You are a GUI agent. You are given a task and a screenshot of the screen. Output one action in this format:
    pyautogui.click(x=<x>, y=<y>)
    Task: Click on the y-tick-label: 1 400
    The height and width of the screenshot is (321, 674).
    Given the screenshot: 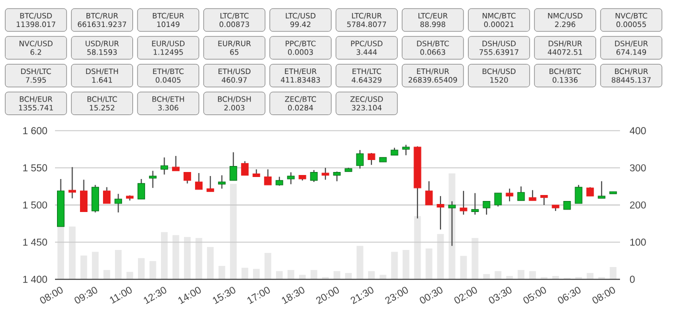 What is the action you would take?
    pyautogui.click(x=35, y=279)
    